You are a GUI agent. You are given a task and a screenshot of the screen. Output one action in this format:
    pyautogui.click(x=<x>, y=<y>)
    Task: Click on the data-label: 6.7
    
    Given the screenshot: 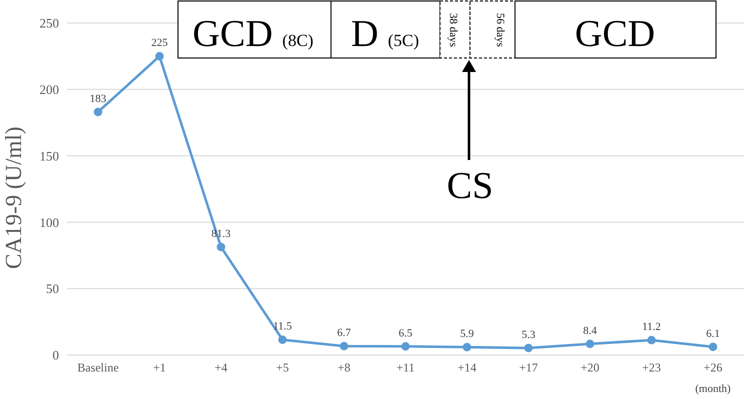 What is the action you would take?
    pyautogui.click(x=344, y=333)
    